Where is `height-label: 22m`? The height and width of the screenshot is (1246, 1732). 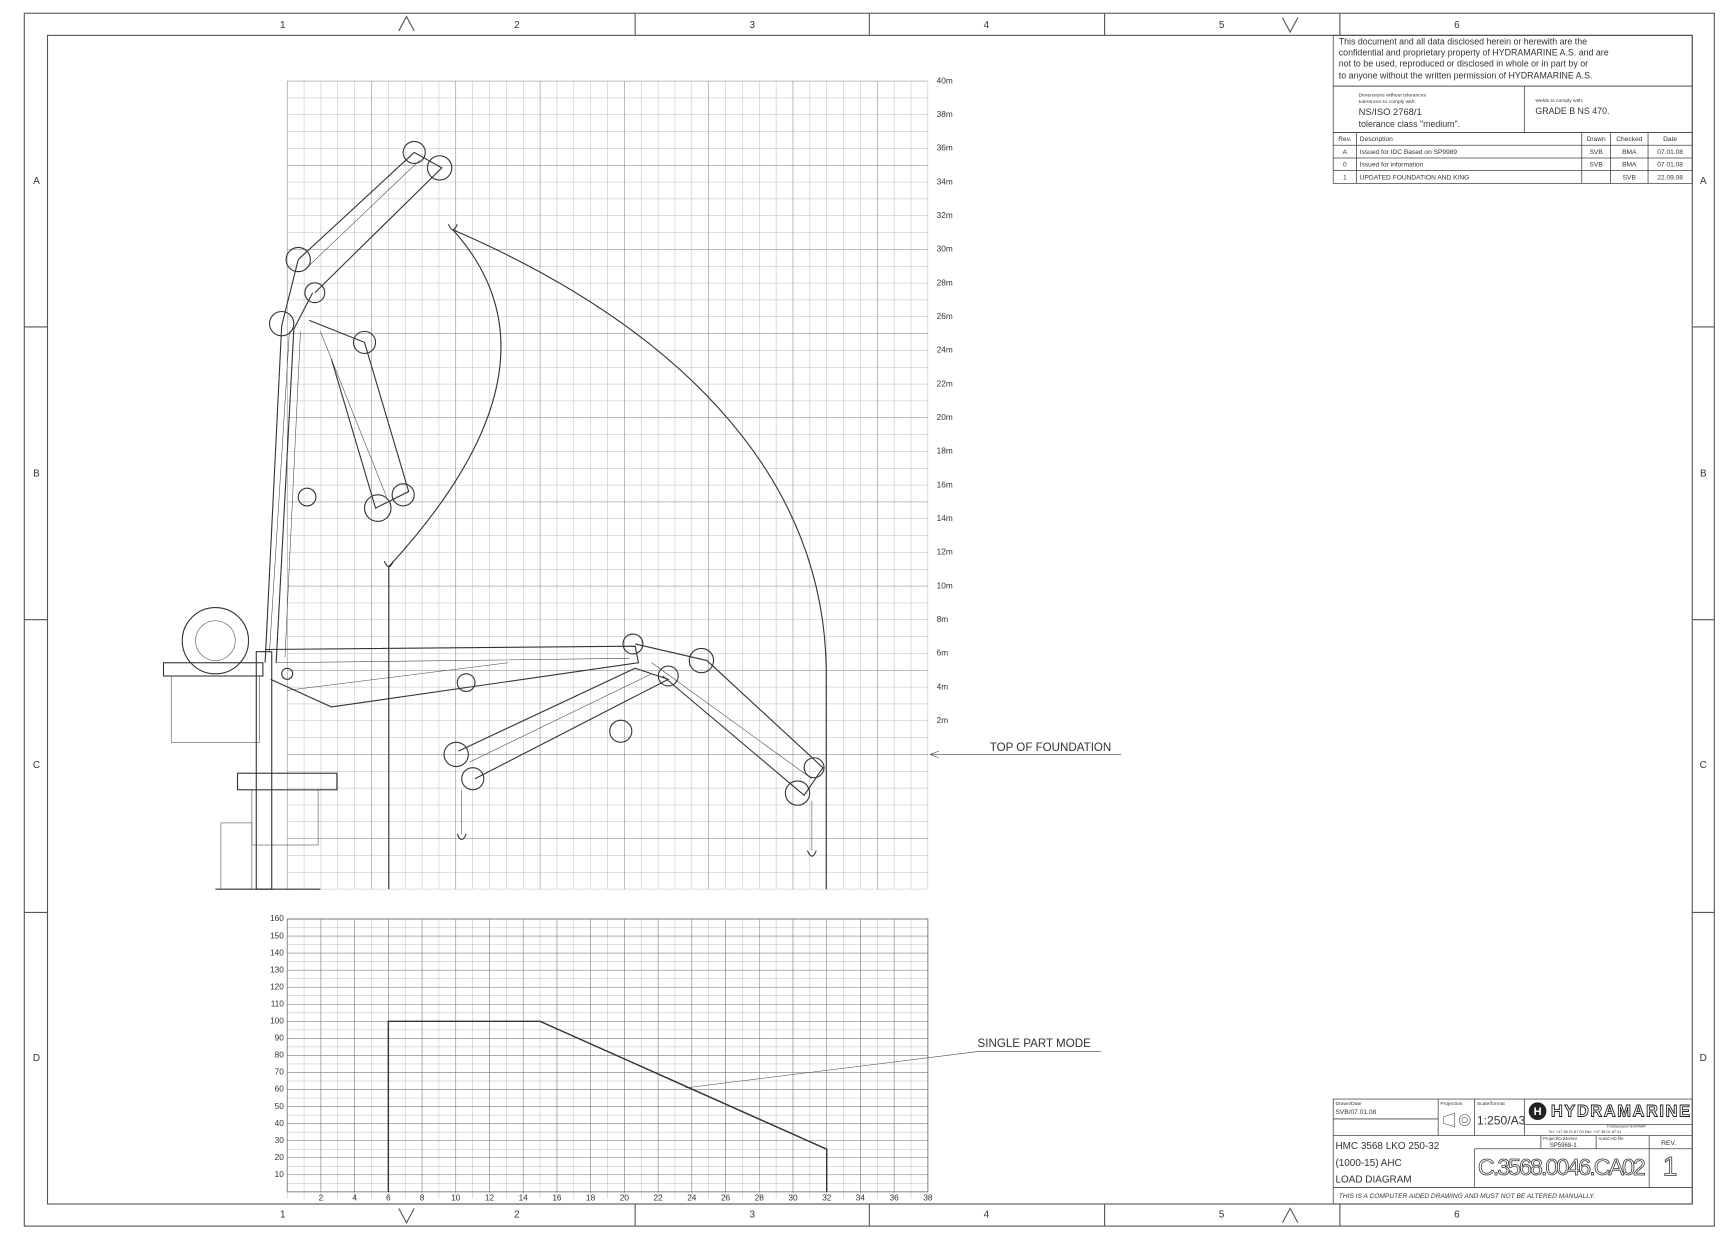
height-label: 22m is located at coordinates (945, 383).